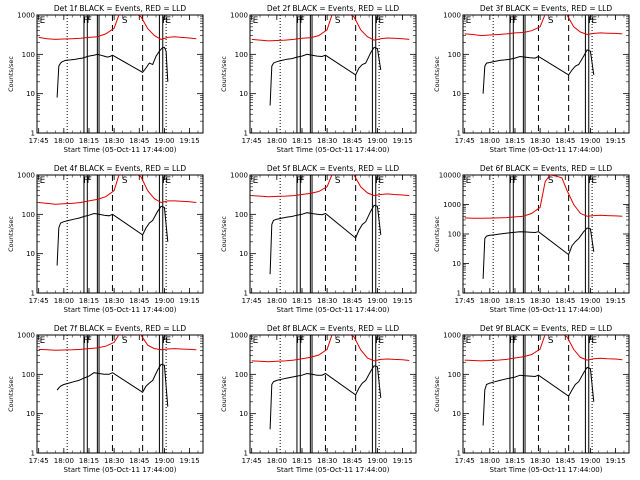  What do you see at coordinates (120, 328) in the screenshot?
I see `panel-title: Det 7f BLACK = Events, RED = LLD` at bounding box center [120, 328].